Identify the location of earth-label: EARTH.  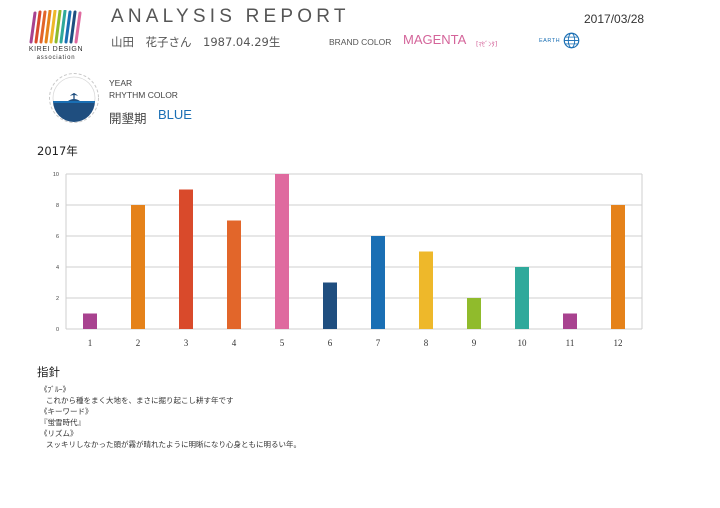
(550, 41).